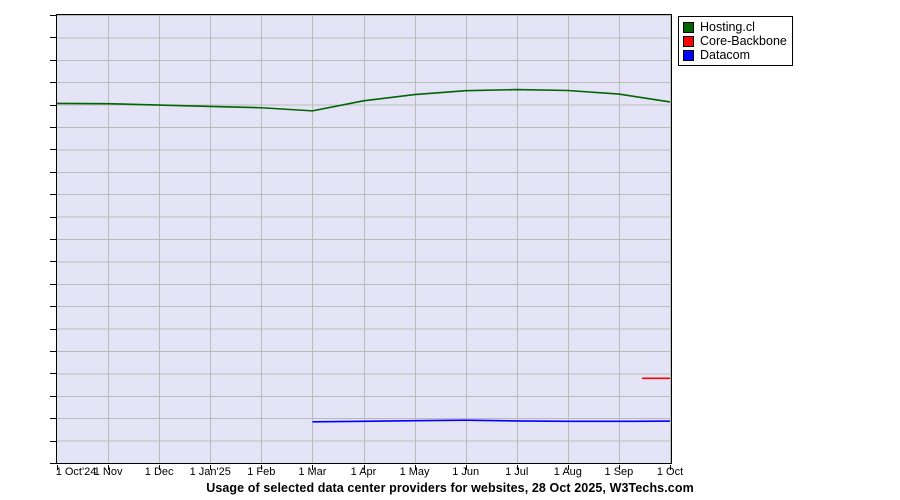  What do you see at coordinates (688, 55) in the screenshot?
I see `square-swatch-blue` at bounding box center [688, 55].